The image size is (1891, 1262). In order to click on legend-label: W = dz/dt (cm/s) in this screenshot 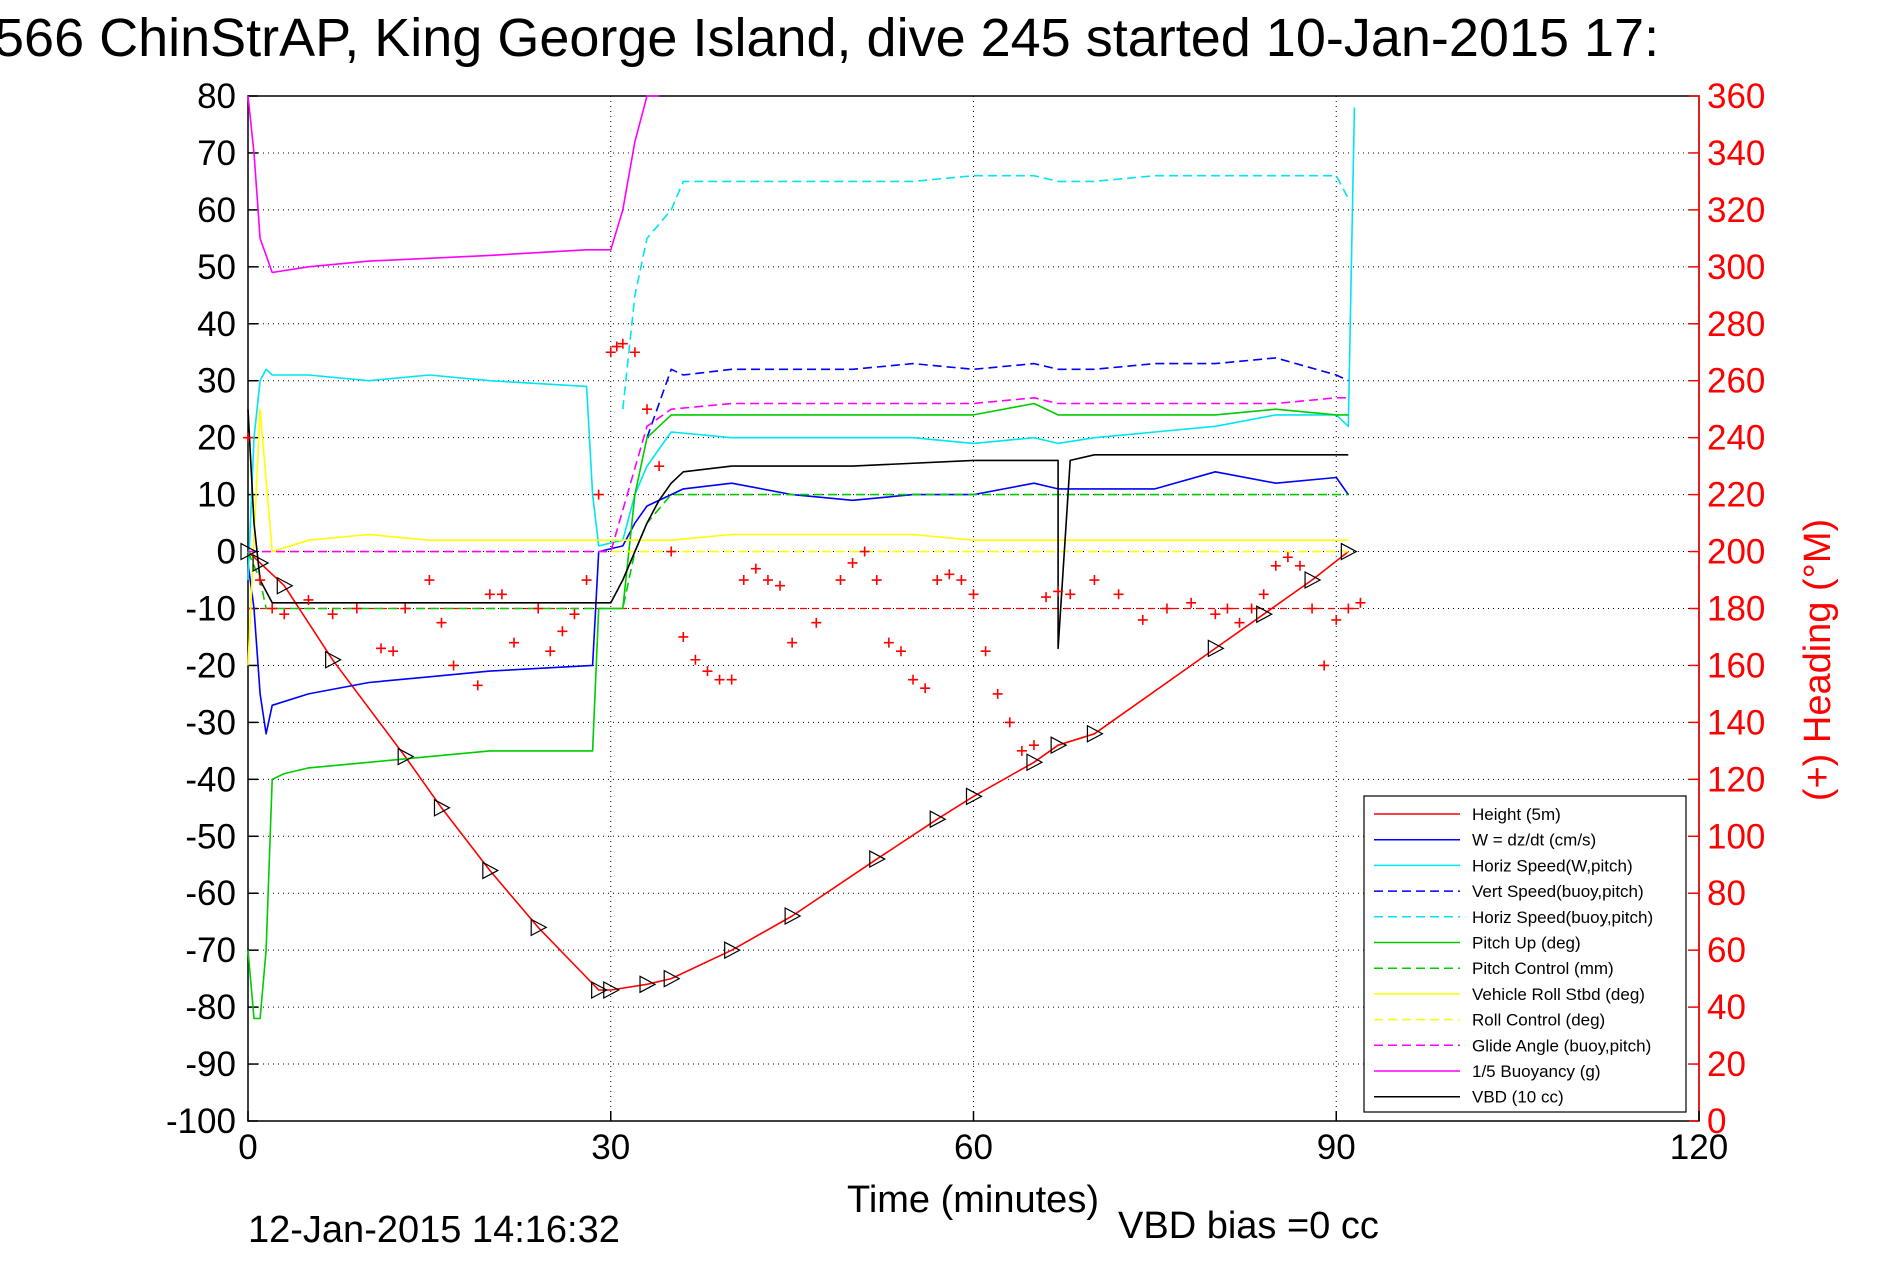, I will do `click(1534, 840)`.